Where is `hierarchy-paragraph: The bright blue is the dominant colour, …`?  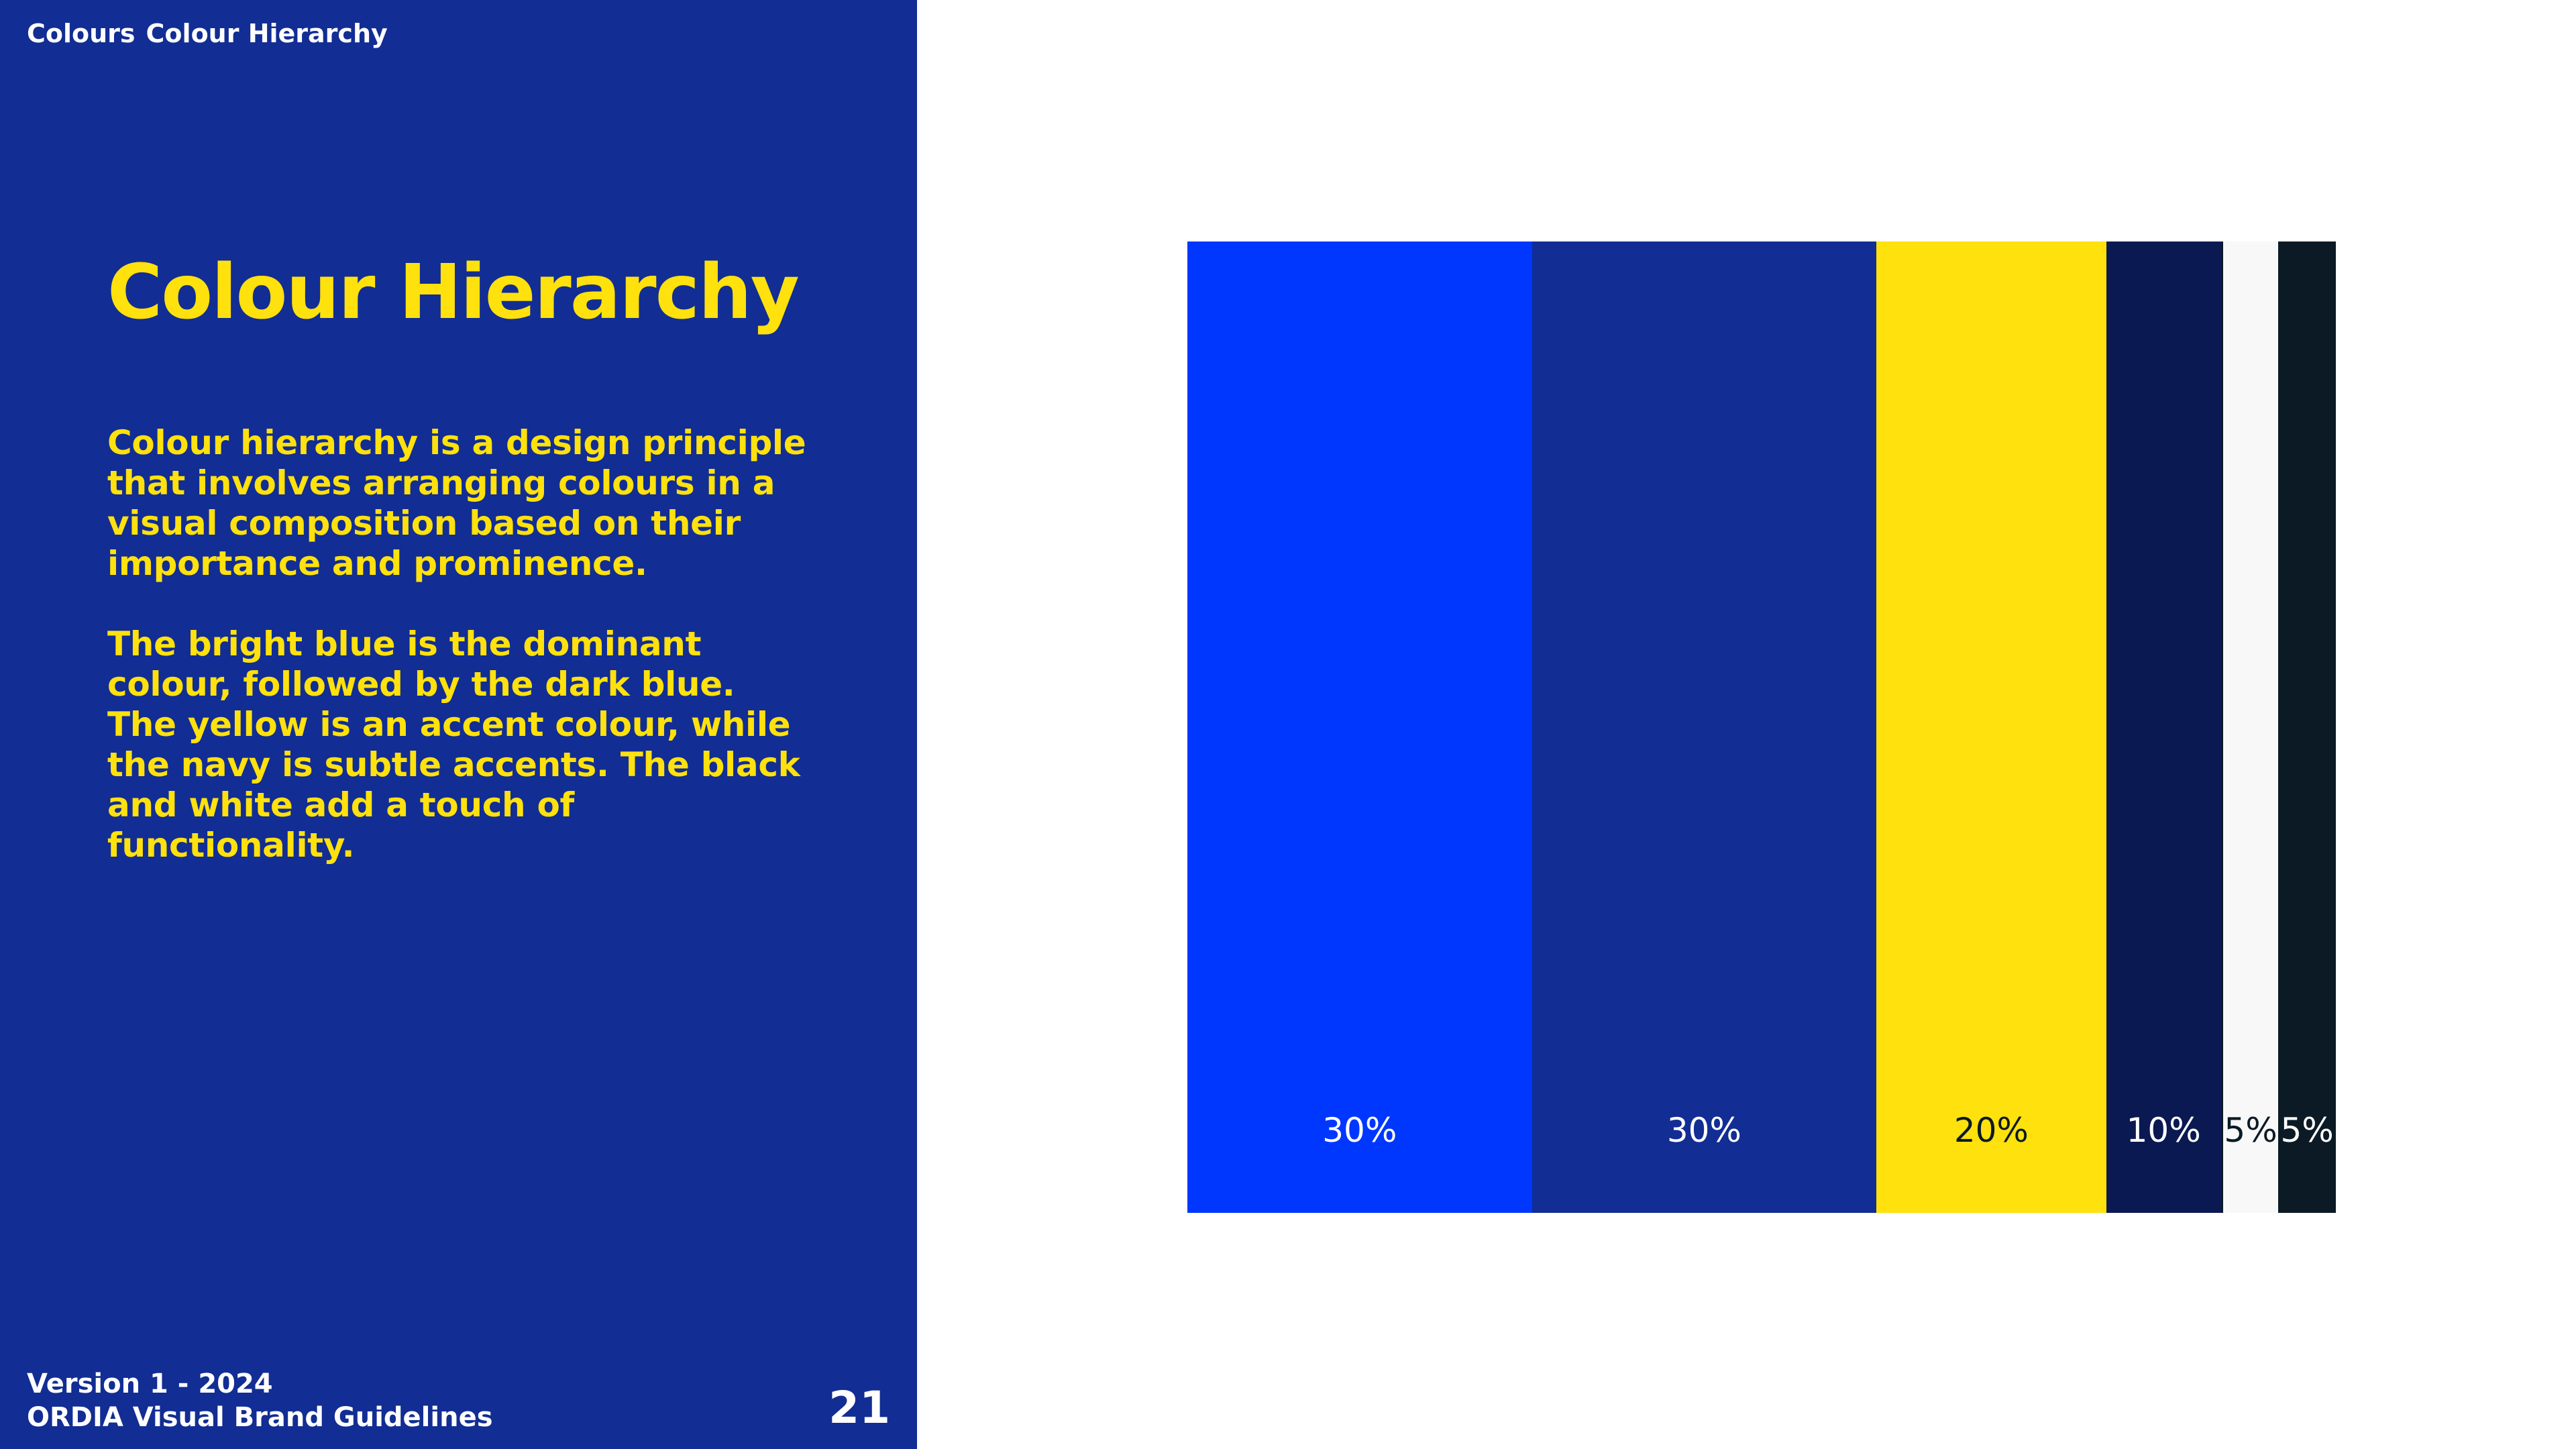 hierarchy-paragraph: The bright blue is the dominant colour, … is located at coordinates (453, 745).